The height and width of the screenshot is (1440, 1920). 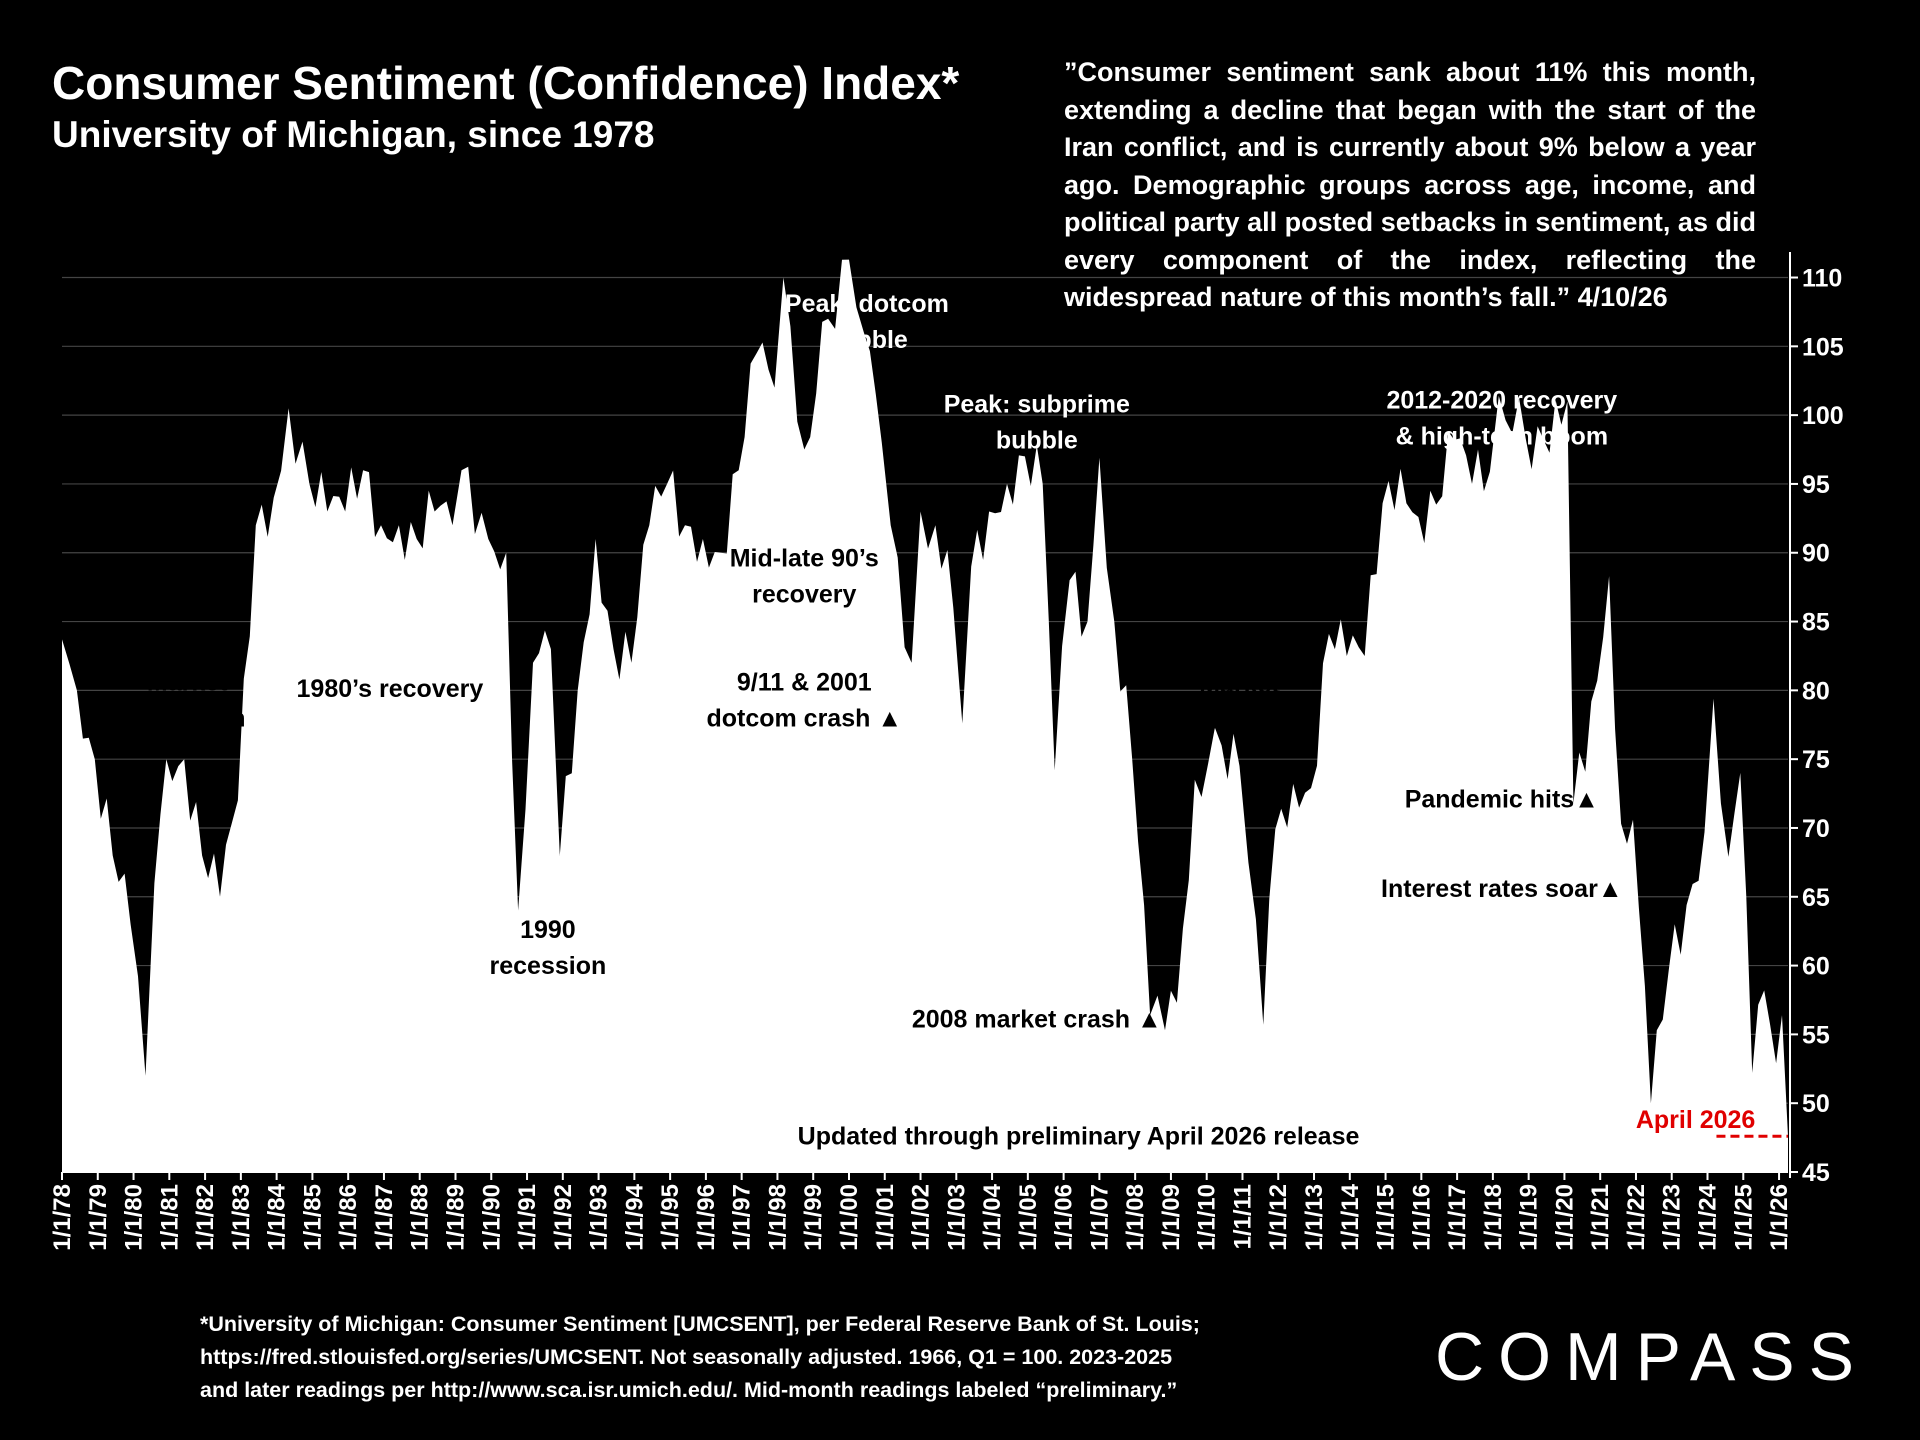 I want to click on y-tick-label: 80, so click(x=1816, y=691).